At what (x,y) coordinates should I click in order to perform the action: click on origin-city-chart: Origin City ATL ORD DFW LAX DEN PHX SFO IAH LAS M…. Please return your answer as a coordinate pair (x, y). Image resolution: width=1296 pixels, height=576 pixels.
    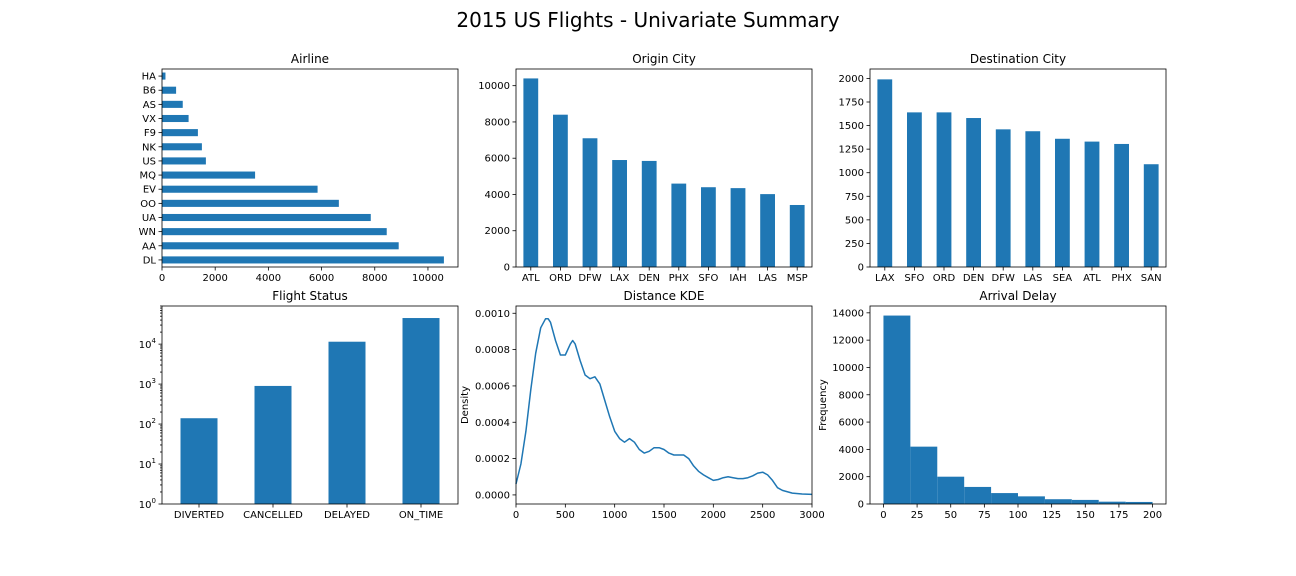
    Looking at the image, I should click on (645, 168).